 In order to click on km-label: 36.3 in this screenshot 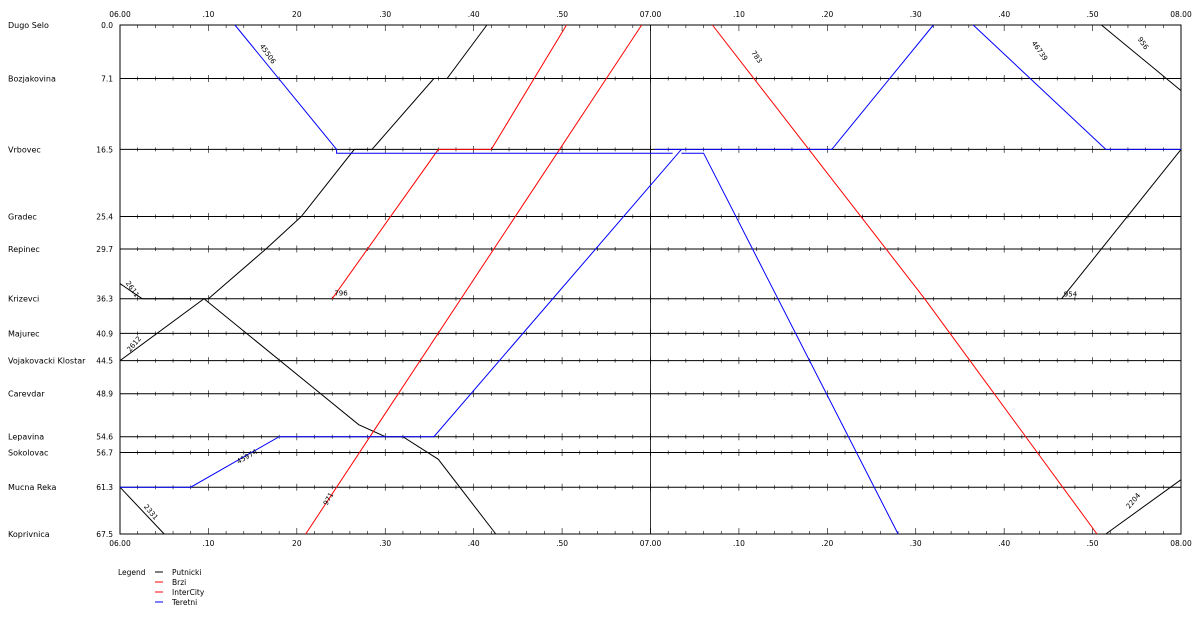, I will do `click(104, 299)`.